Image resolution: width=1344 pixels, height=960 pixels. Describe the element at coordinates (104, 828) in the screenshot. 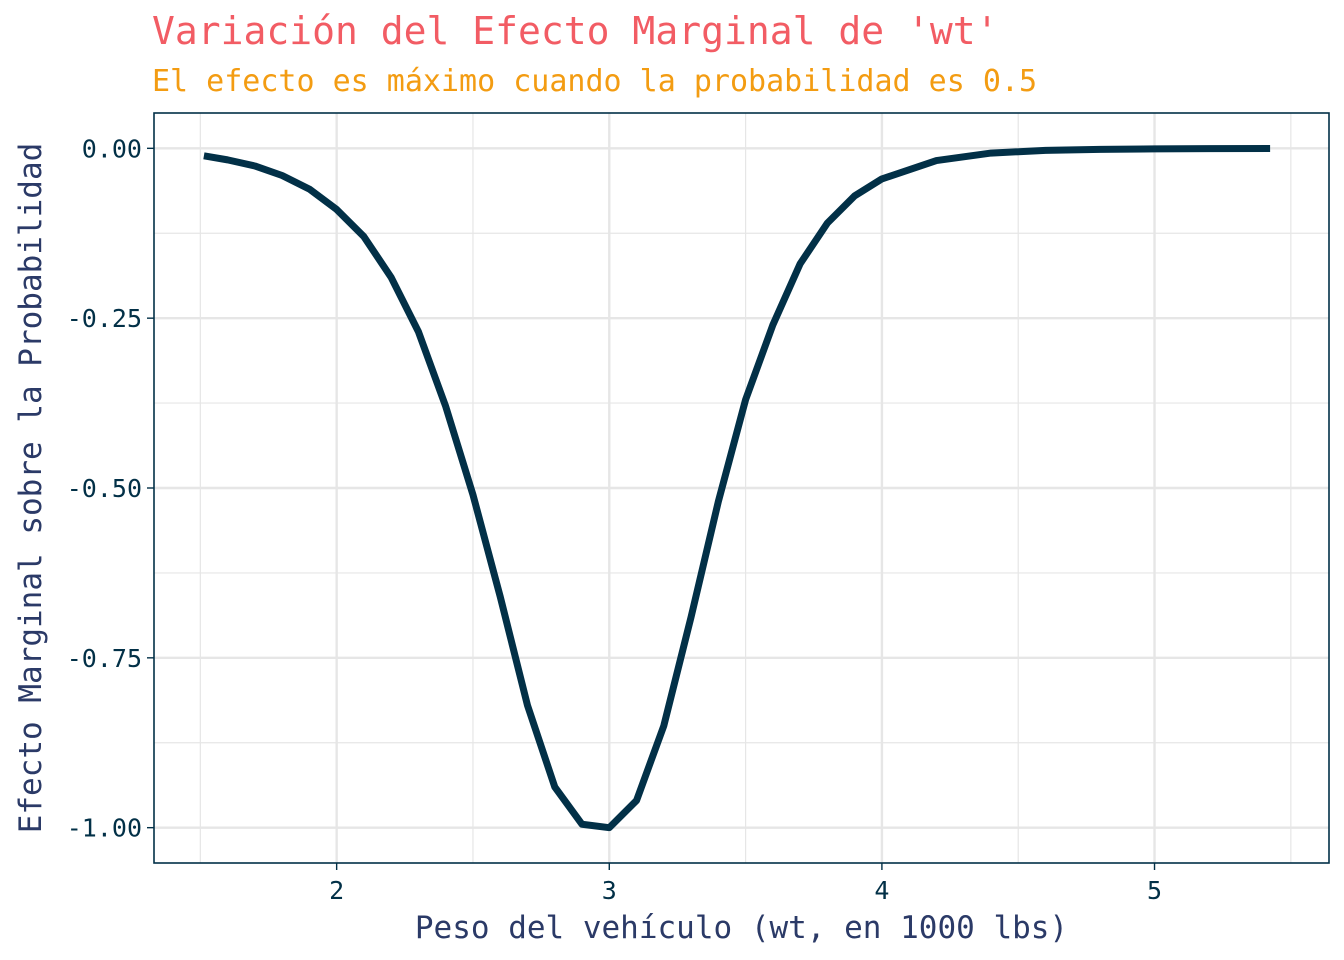

I see `y-tick-label: -1.00` at that location.